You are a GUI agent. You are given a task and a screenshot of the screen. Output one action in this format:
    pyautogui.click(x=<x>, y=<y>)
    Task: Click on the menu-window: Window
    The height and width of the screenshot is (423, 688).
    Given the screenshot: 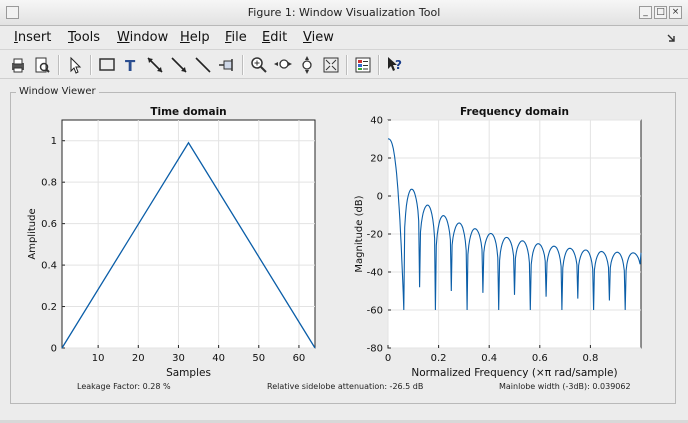 What is the action you would take?
    pyautogui.click(x=143, y=37)
    